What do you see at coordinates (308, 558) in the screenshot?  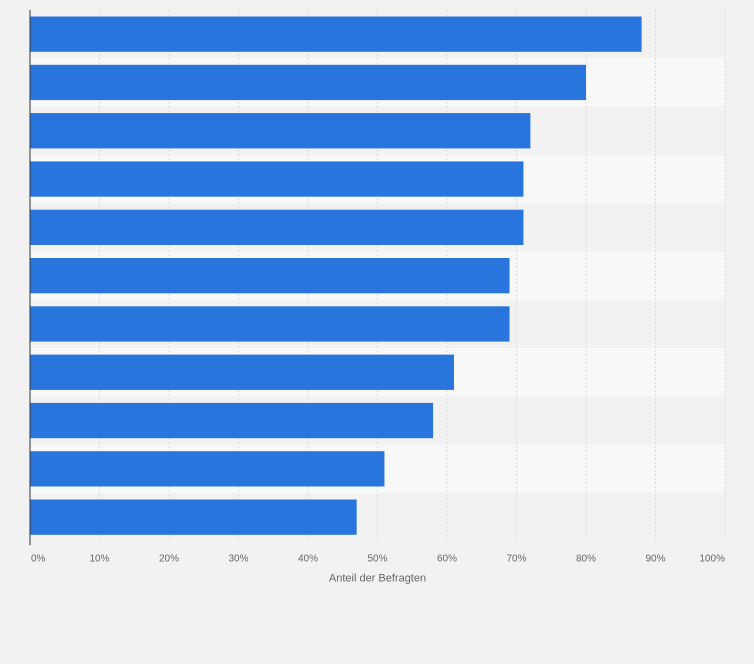 I see `x-tick-label: 40%` at bounding box center [308, 558].